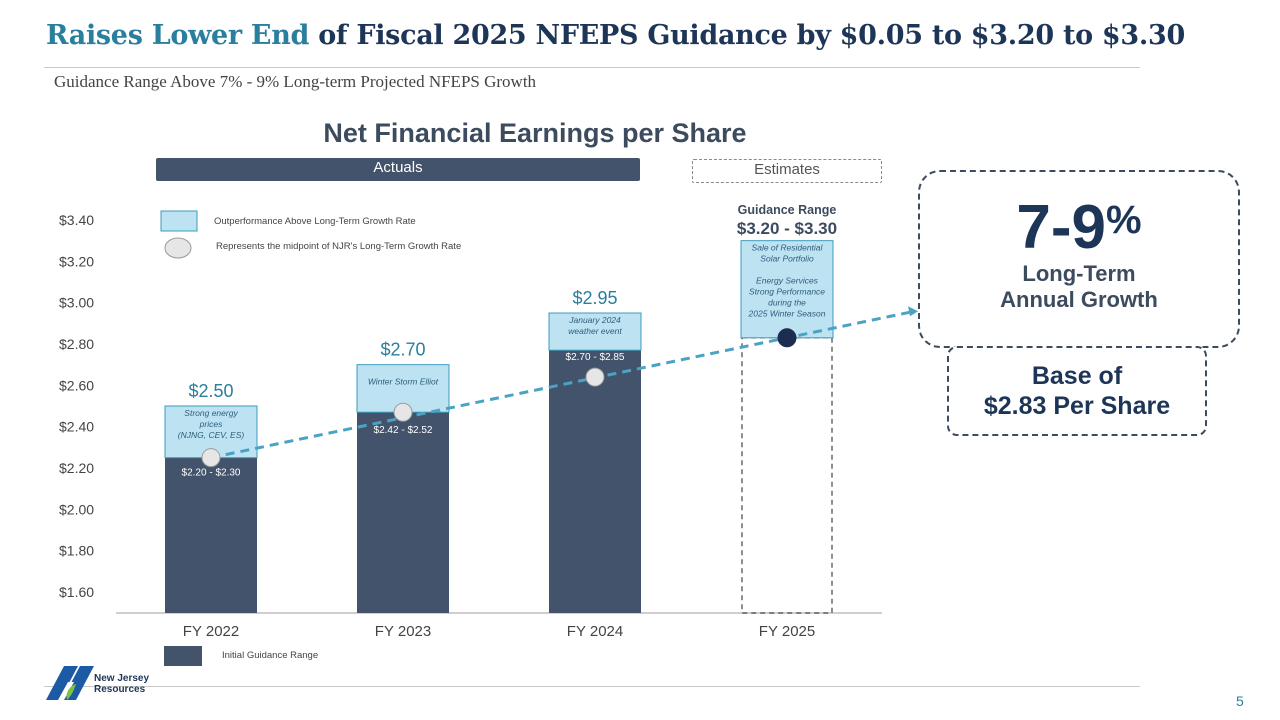 This screenshot has width=1280, height=720. Describe the element at coordinates (211, 424) in the screenshot. I see `outperformance-note: prices` at that location.